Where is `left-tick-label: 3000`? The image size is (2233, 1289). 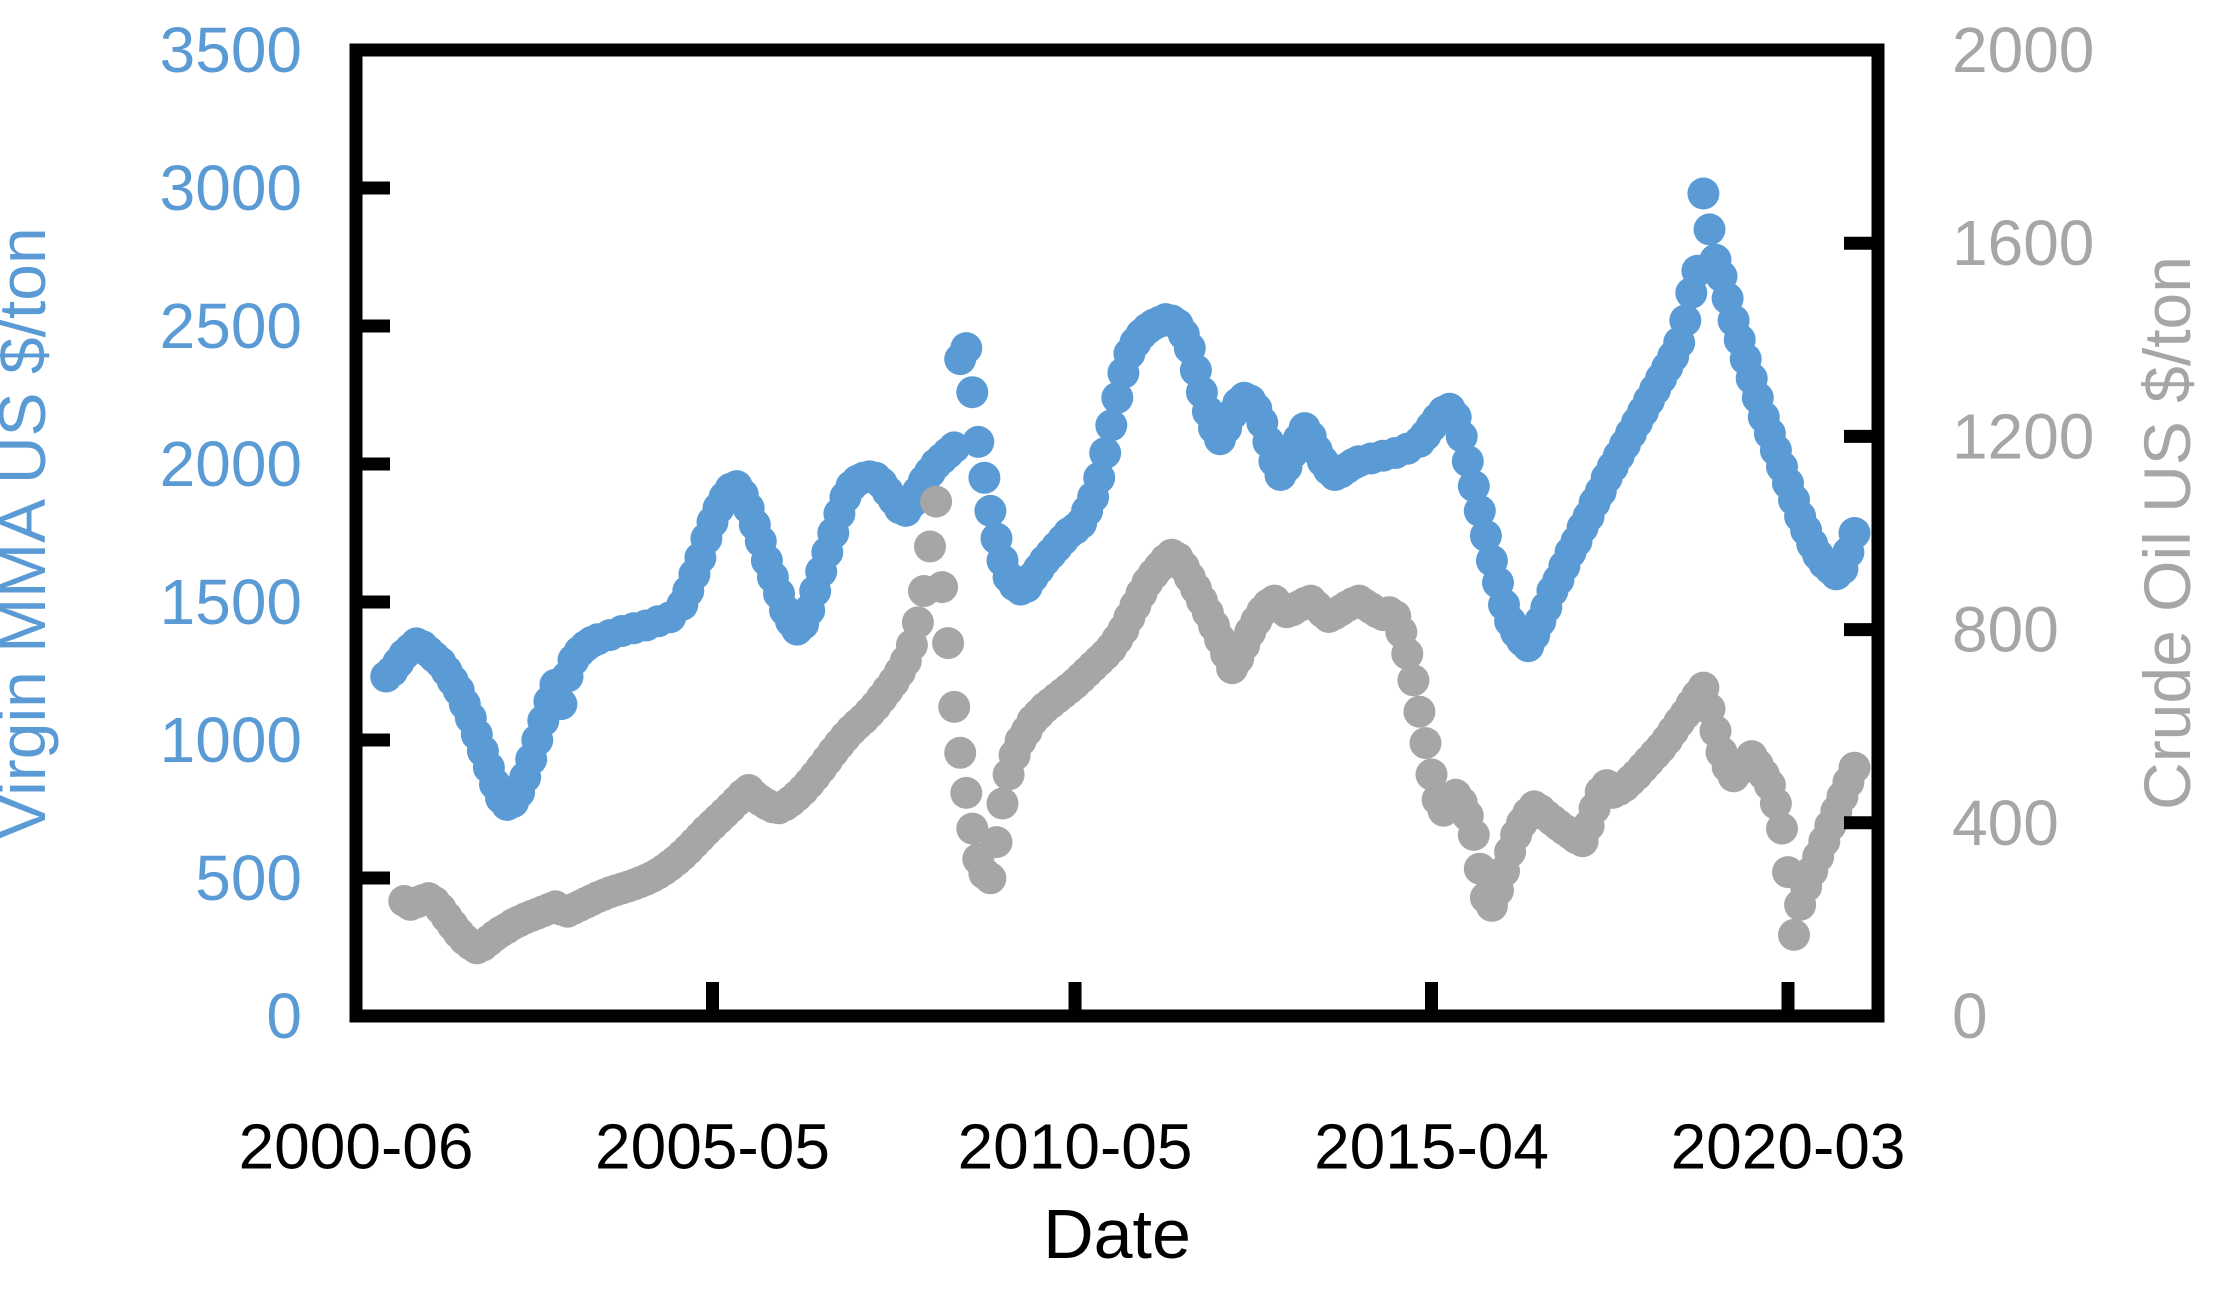
left-tick-label: 3000 is located at coordinates (231, 188).